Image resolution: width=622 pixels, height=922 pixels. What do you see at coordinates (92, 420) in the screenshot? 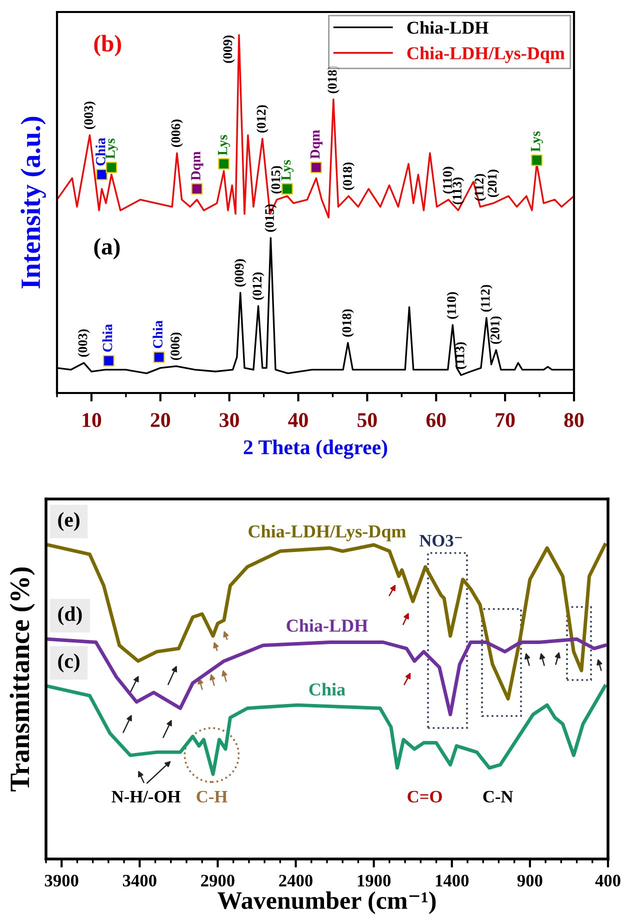
I see `x-tick-label: 10` at bounding box center [92, 420].